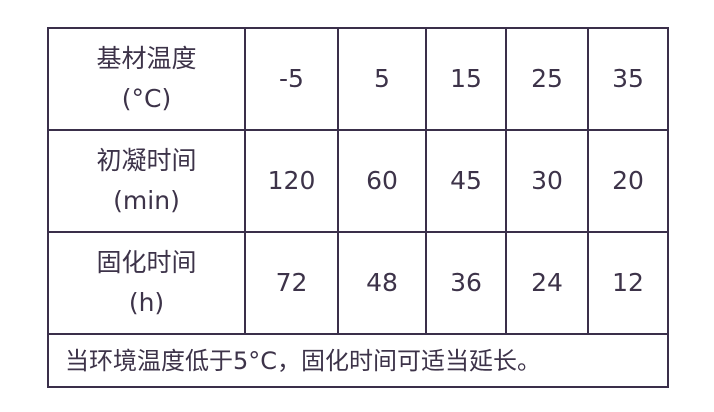 This screenshot has width=714, height=412. I want to click on table-cell: 45, so click(466, 181).